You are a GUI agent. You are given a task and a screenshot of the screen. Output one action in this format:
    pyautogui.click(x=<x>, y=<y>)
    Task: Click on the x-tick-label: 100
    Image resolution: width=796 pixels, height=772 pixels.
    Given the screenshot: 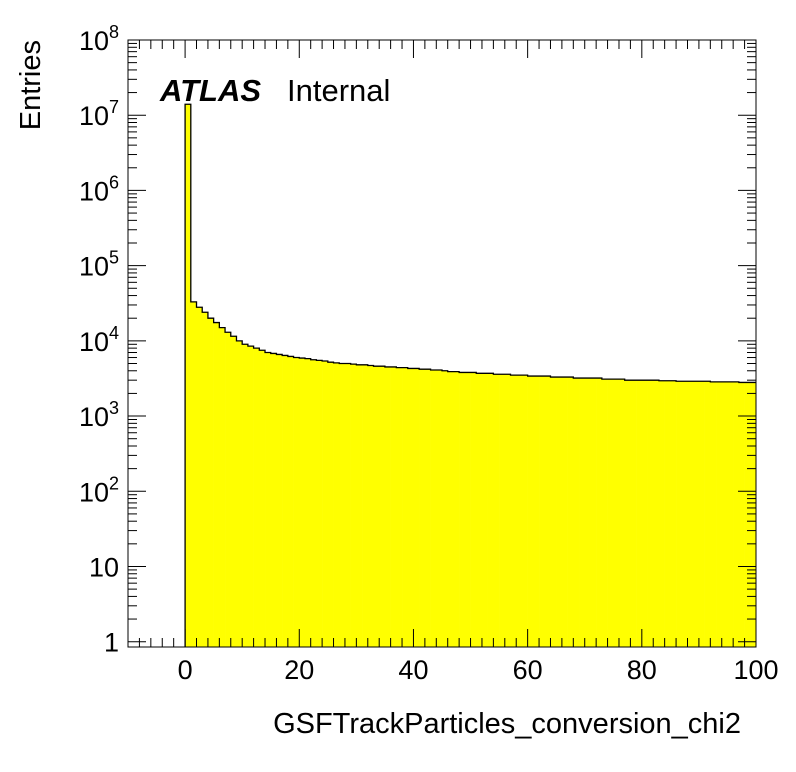 What is the action you would take?
    pyautogui.click(x=755, y=670)
    